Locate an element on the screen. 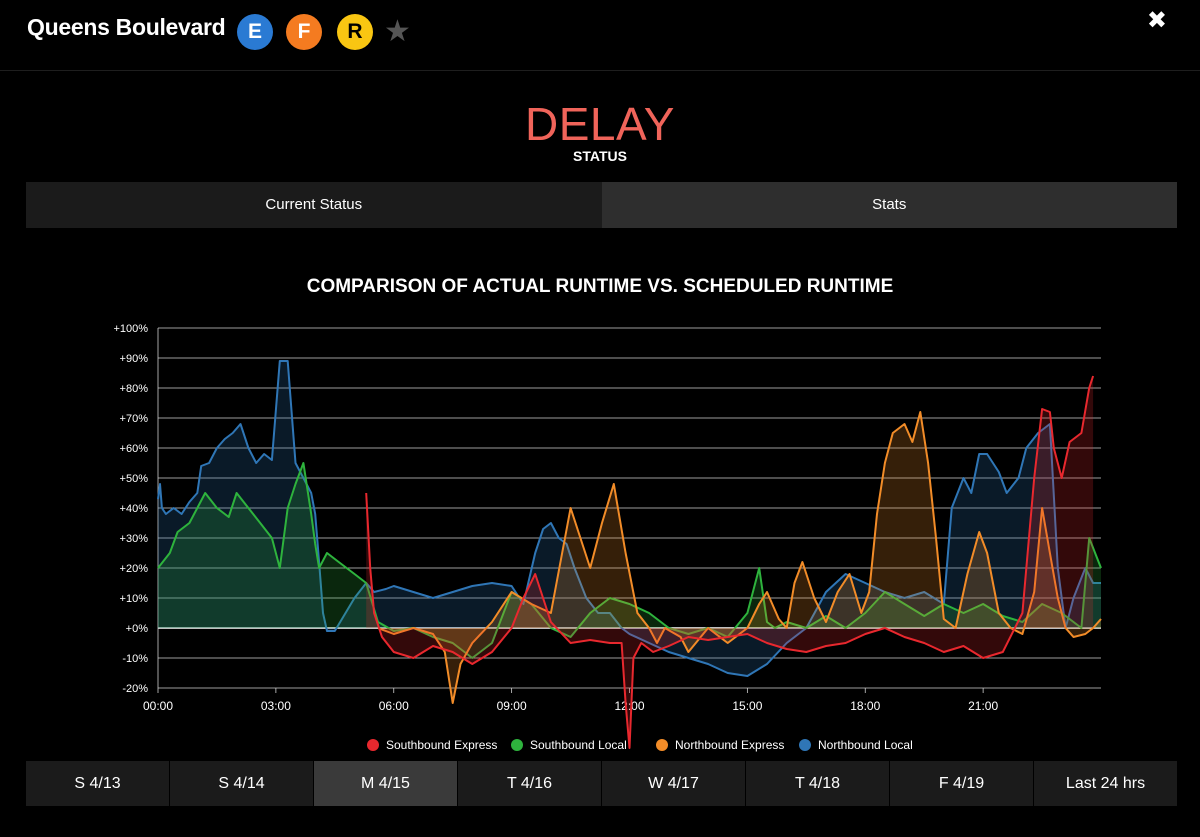  close-icon: ✖ is located at coordinates (1156, 20).